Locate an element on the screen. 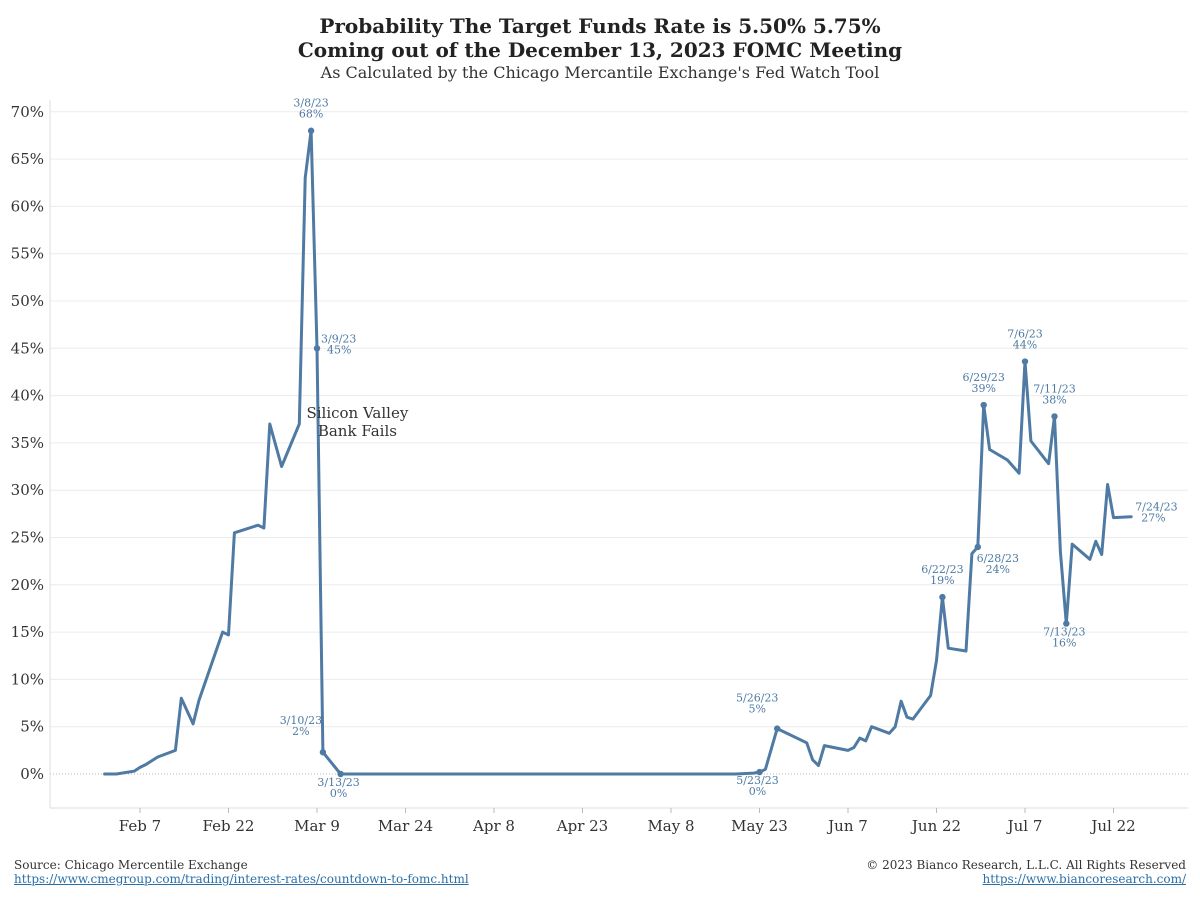 Image resolution: width=1200 pixels, height=900 pixels. callout-date-label: 7/6/23 is located at coordinates (1024, 334).